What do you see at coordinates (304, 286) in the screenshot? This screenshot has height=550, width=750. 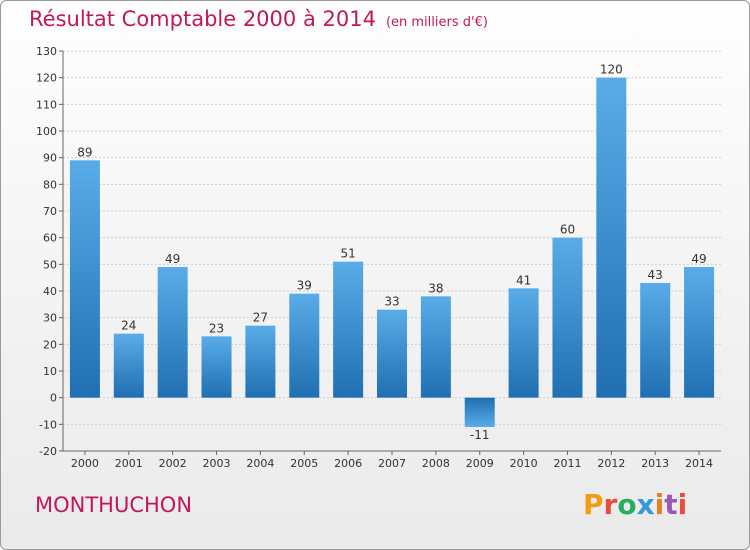 I see `data-label: 39` at bounding box center [304, 286].